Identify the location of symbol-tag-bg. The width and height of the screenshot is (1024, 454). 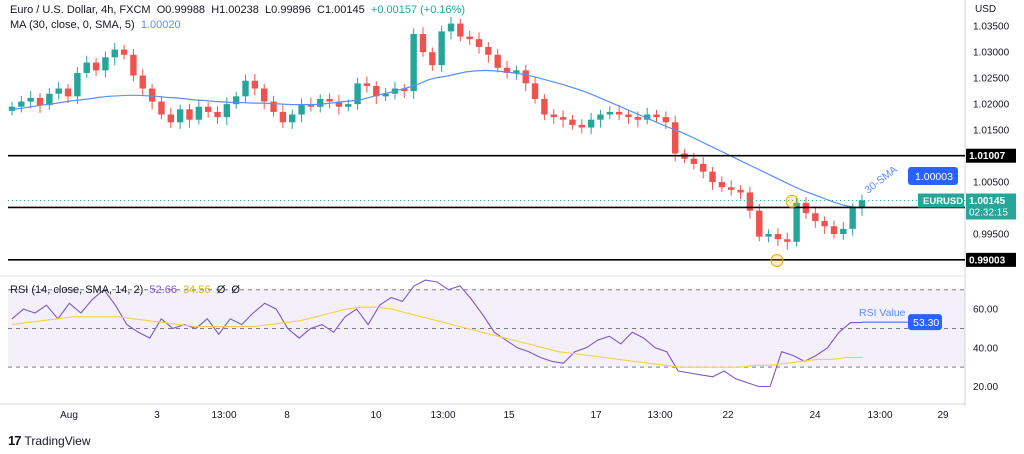
(941, 200).